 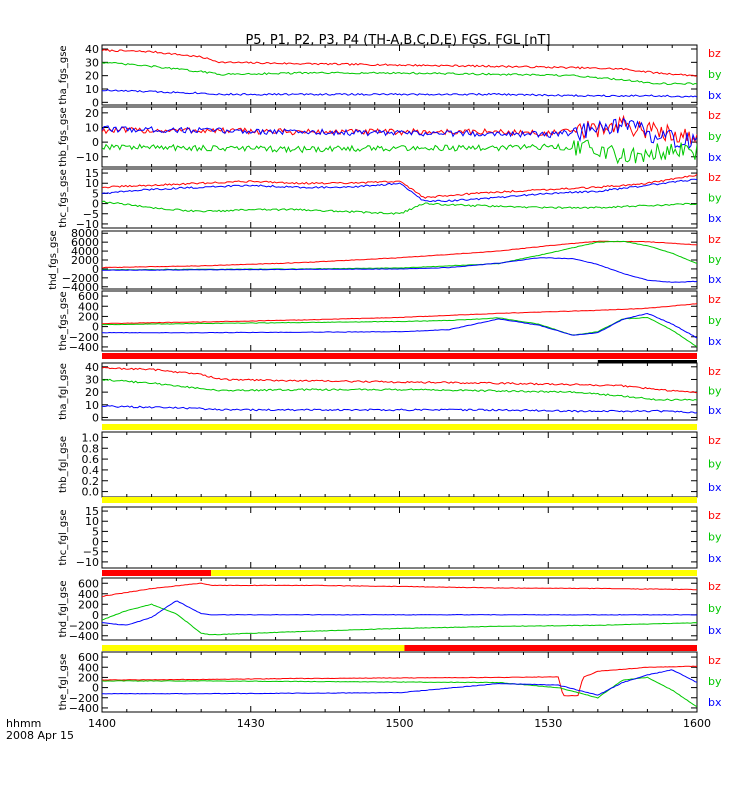 What do you see at coordinates (84, 347) in the screenshot?
I see `y-tick-label: −400` at bounding box center [84, 347].